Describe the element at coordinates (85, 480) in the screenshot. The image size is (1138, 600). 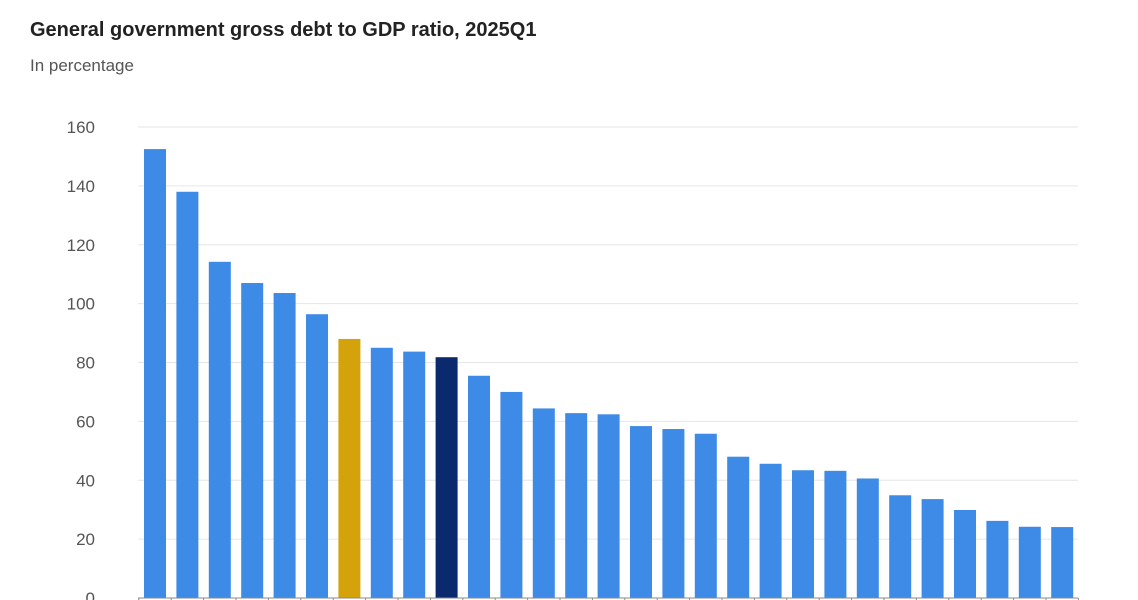
I see `y-tick-label: 40` at that location.